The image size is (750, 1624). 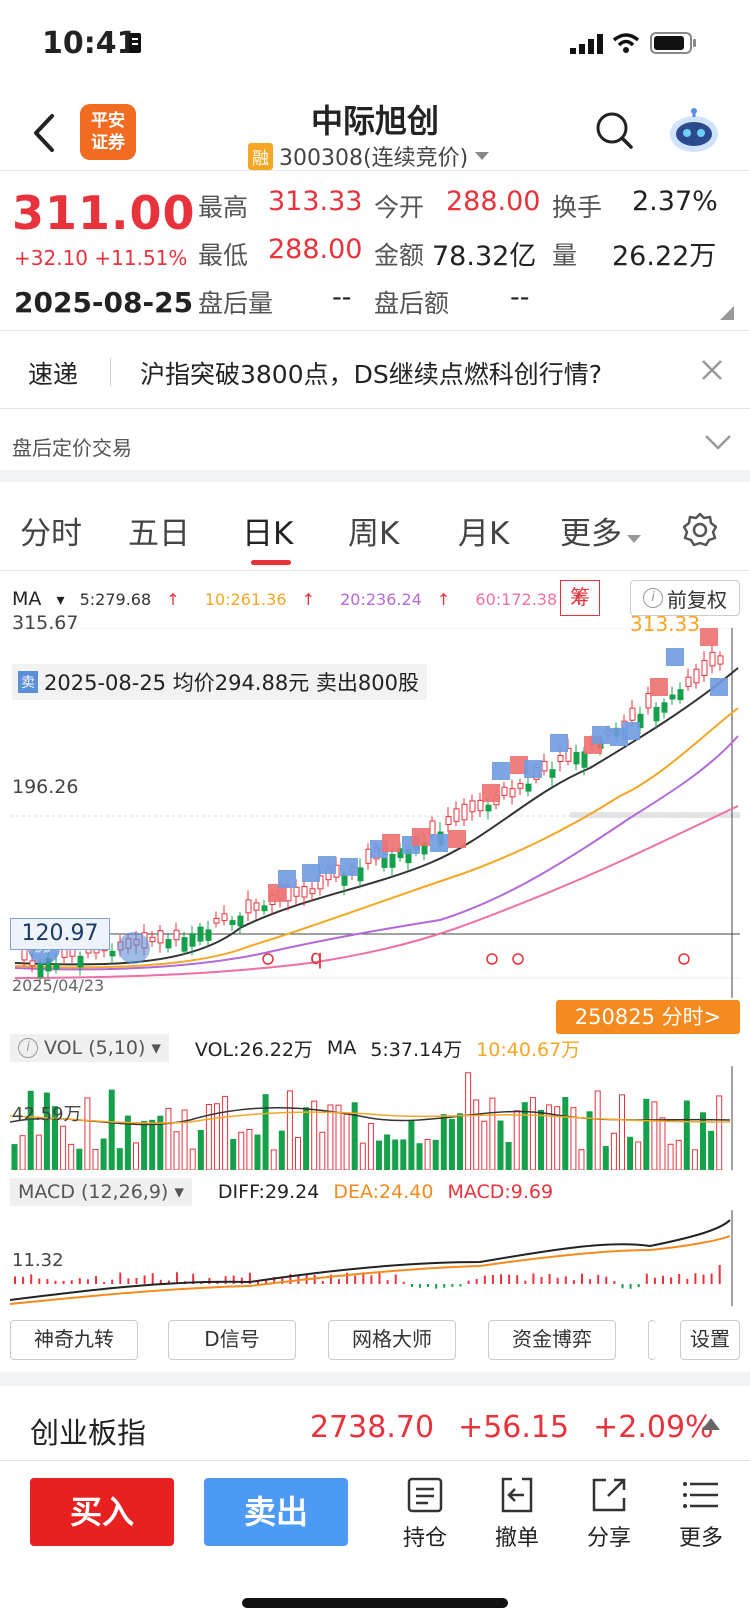 What do you see at coordinates (88, 1433) in the screenshot?
I see `index-name: 创业板指` at bounding box center [88, 1433].